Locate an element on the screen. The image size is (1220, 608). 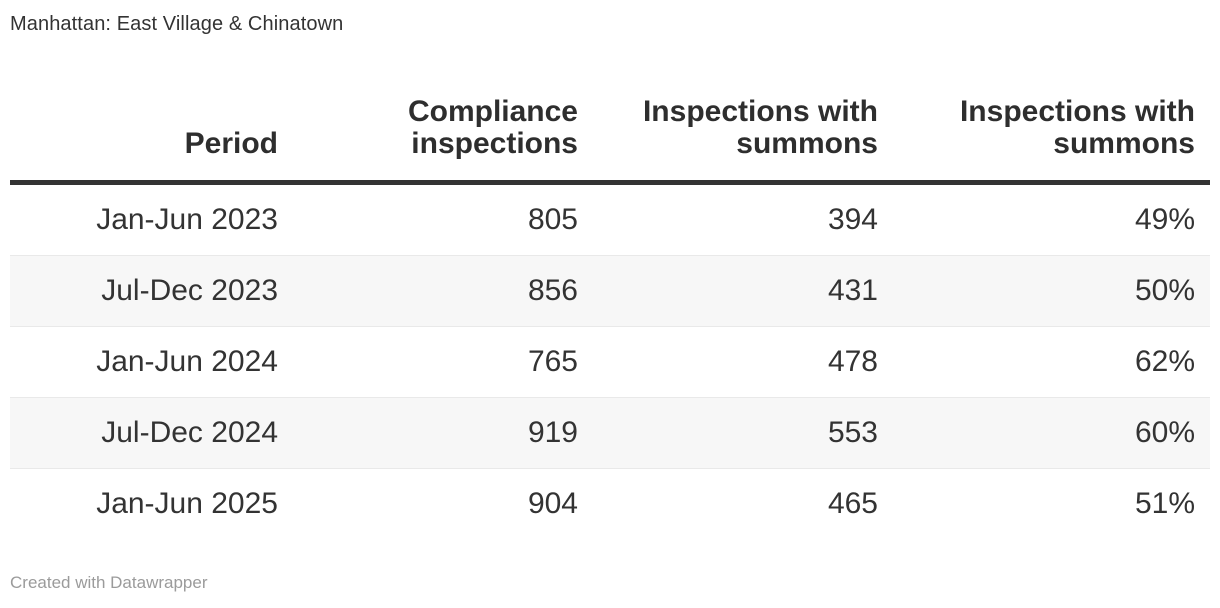
cell-inspections-with-summons: 431 is located at coordinates (852, 290).